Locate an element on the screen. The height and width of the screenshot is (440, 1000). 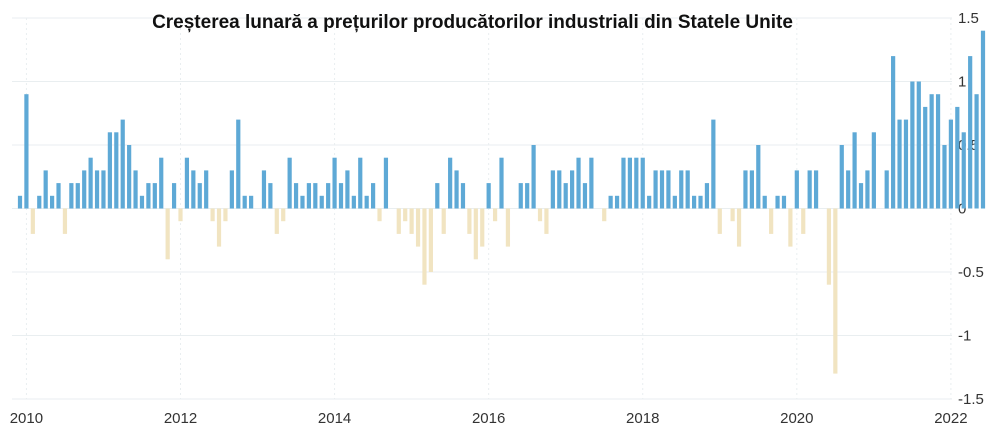
x-tick-label: 2010 is located at coordinates (26, 418).